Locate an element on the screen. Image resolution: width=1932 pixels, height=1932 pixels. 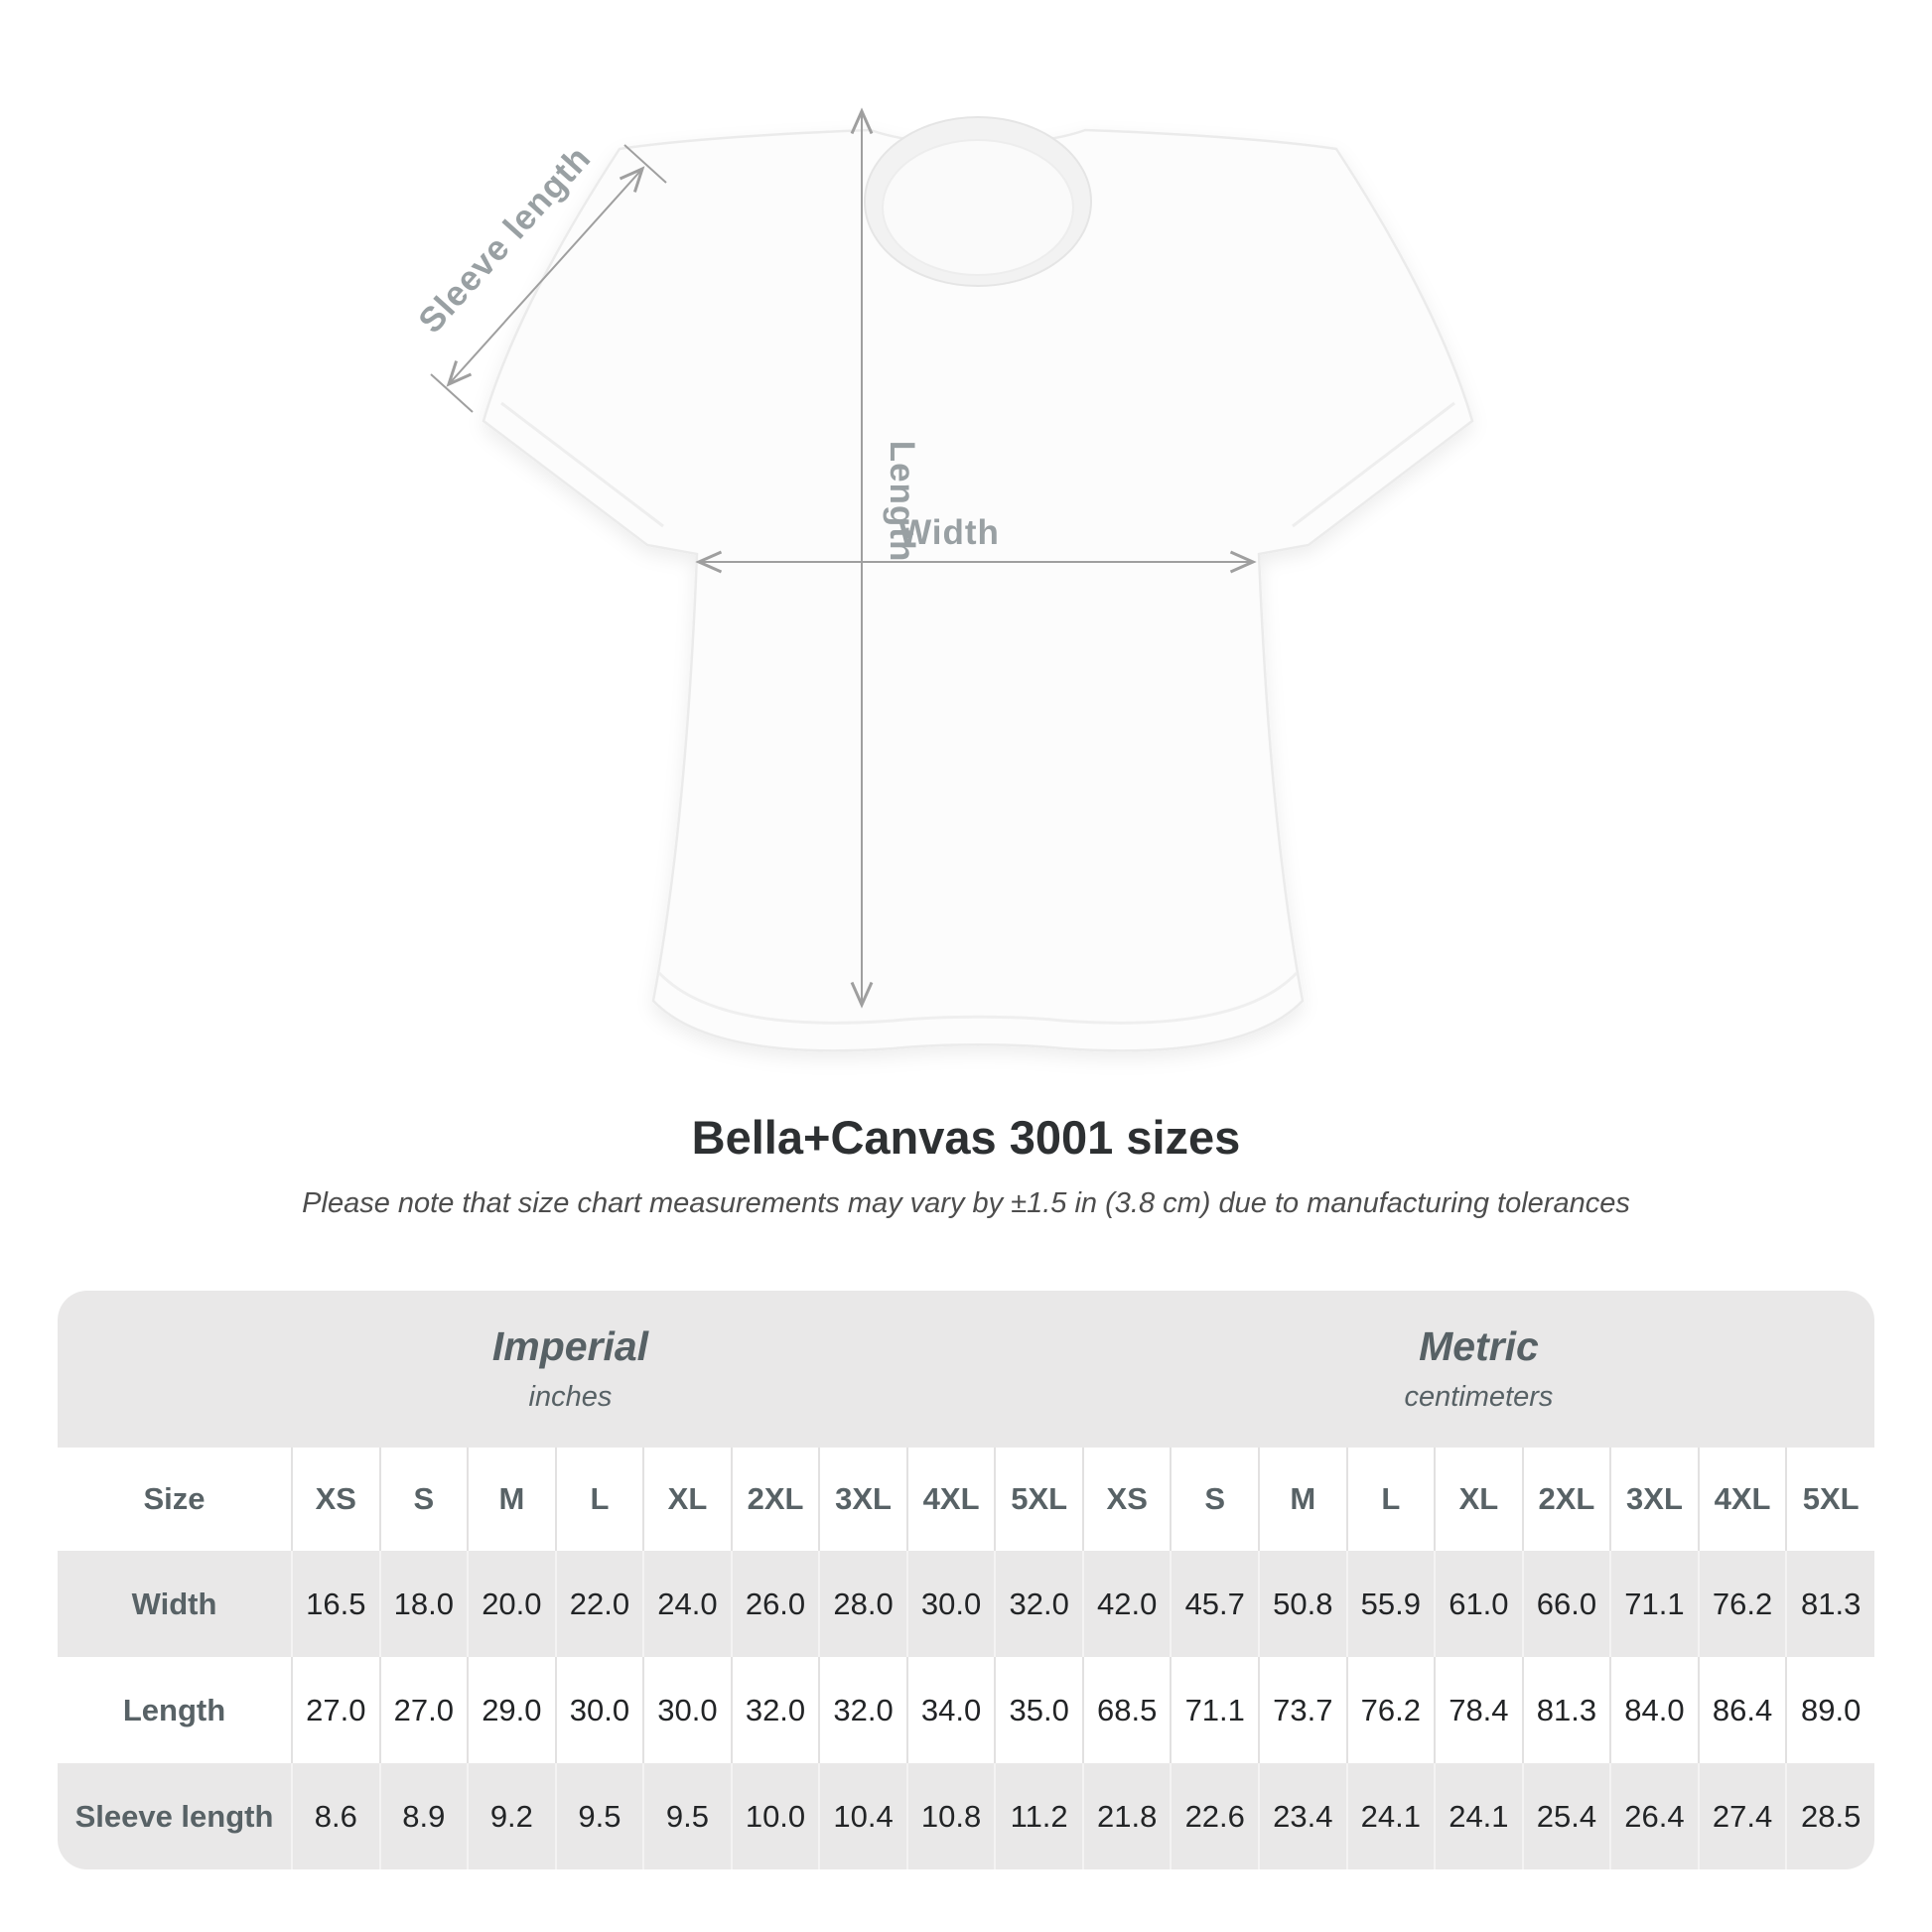
measurement-cell: 25.4 is located at coordinates (1566, 1816).